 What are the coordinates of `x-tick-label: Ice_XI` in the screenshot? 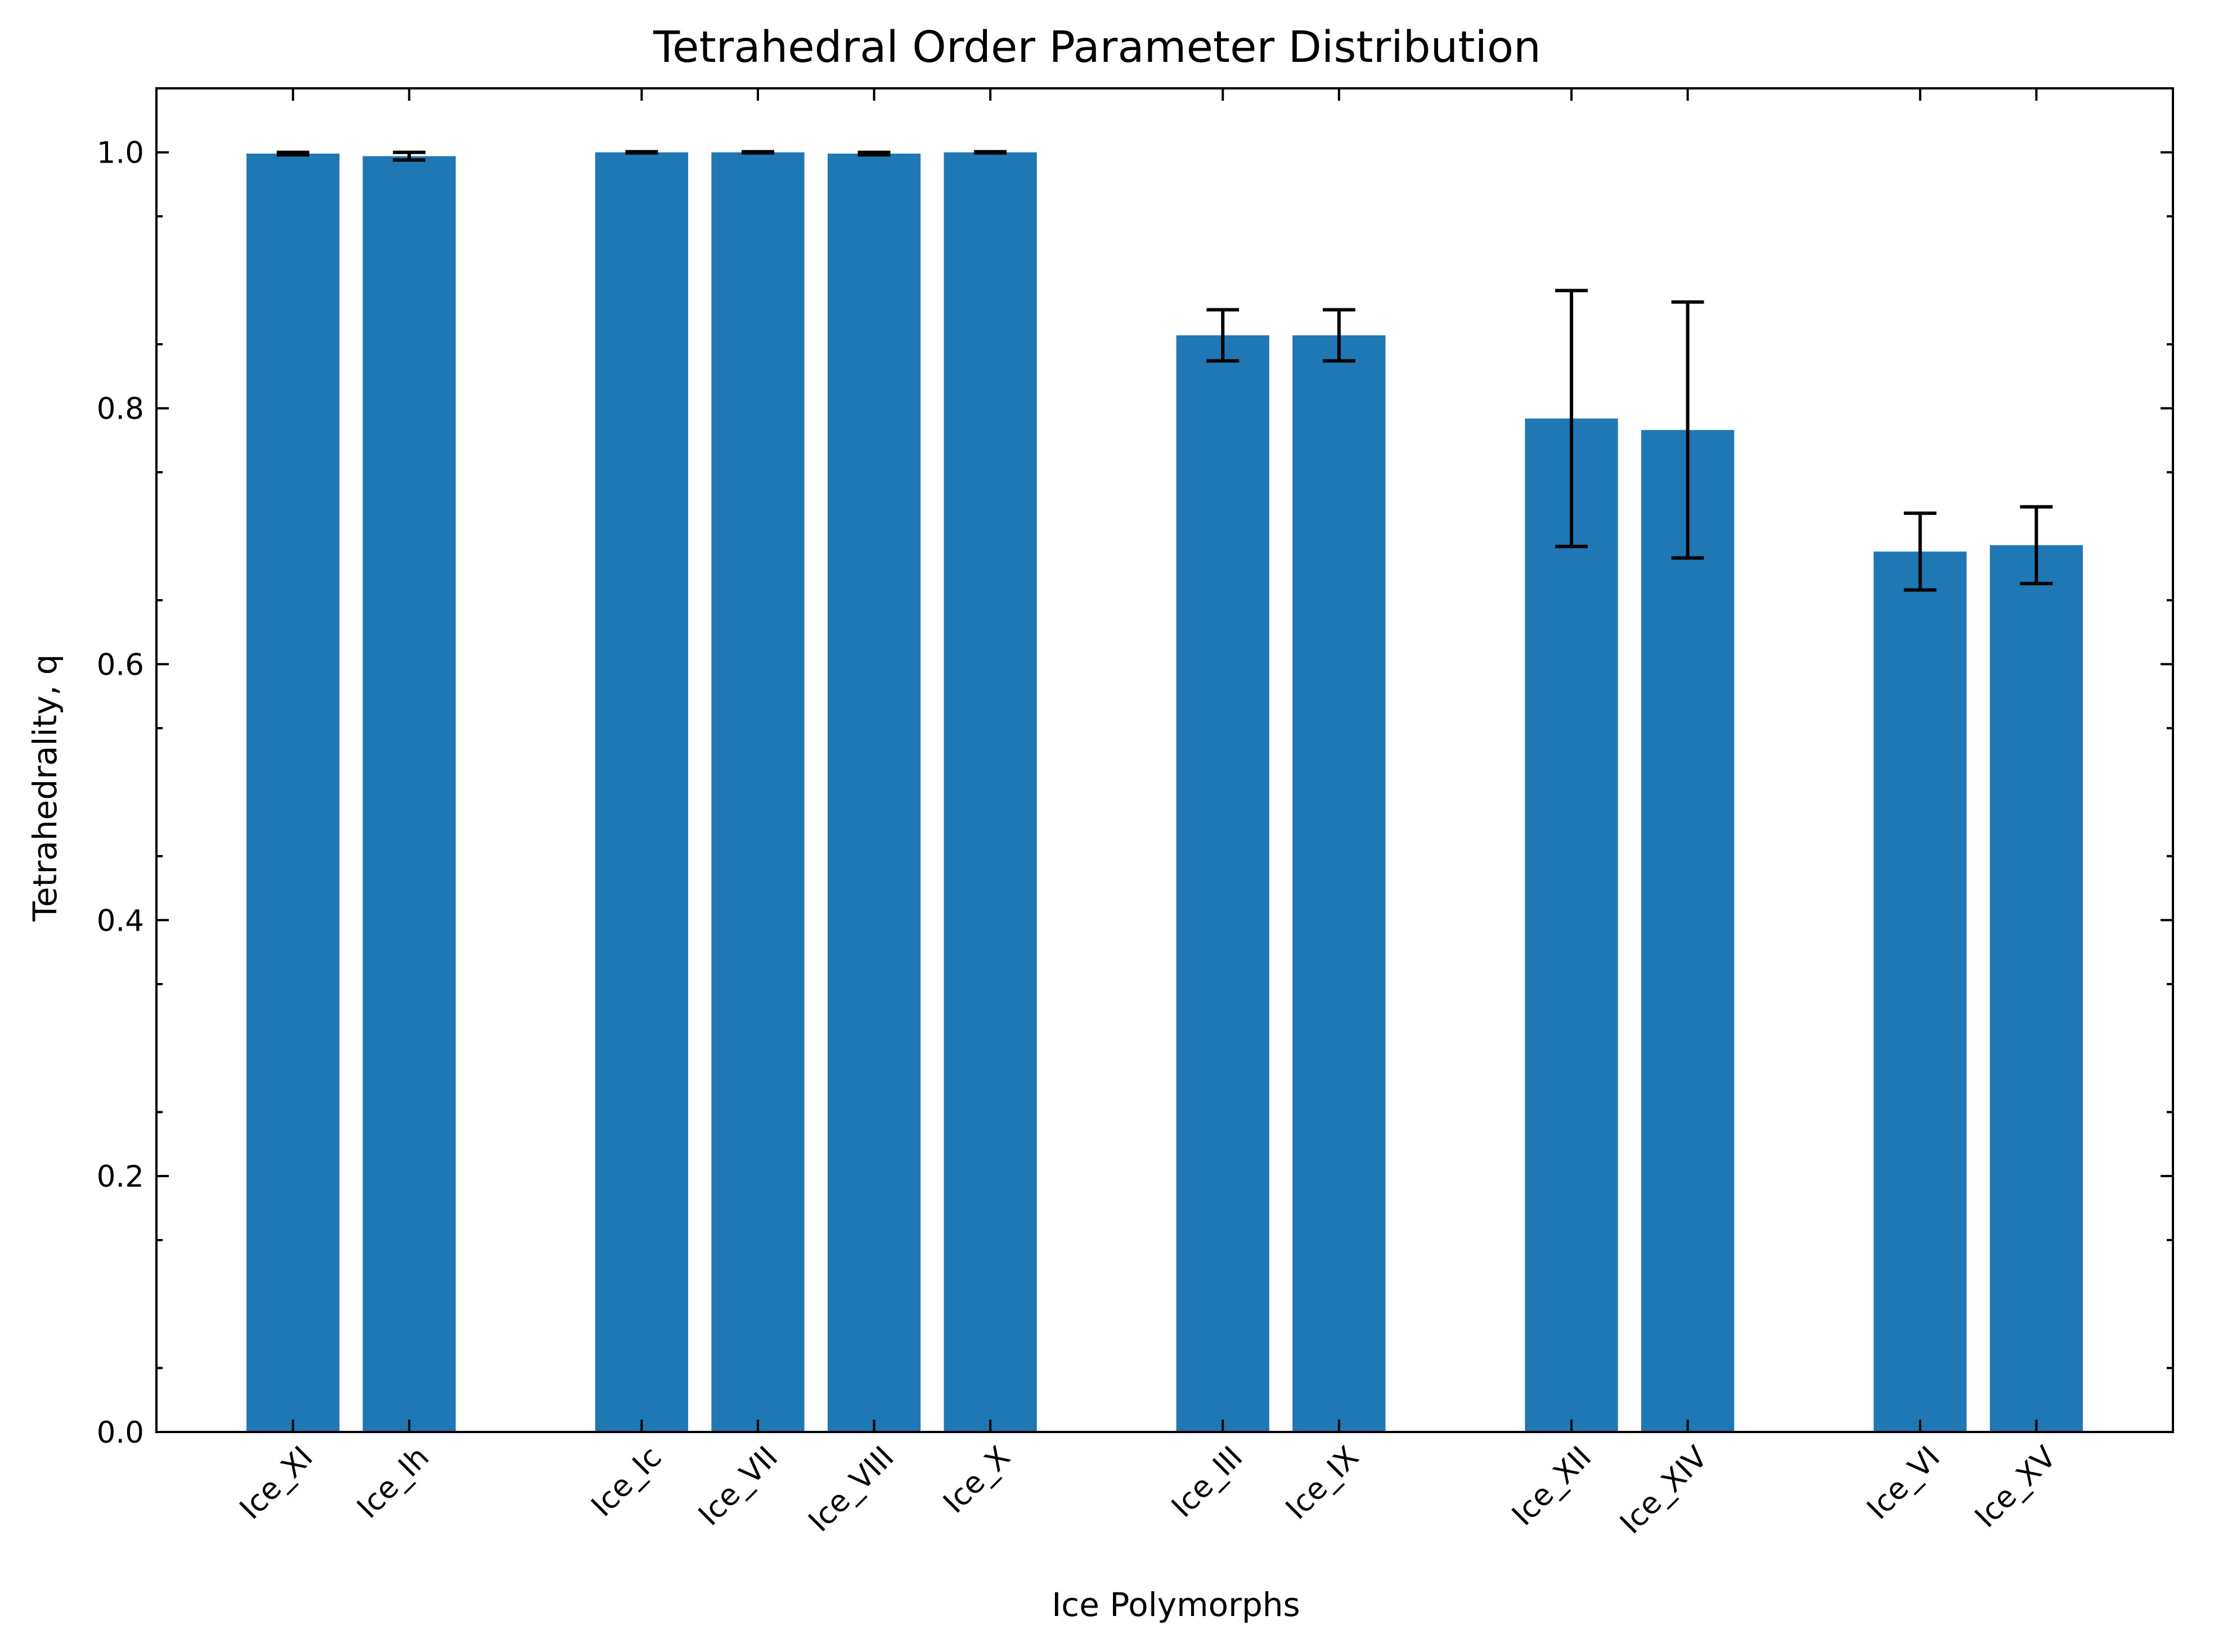 It's located at (276, 1483).